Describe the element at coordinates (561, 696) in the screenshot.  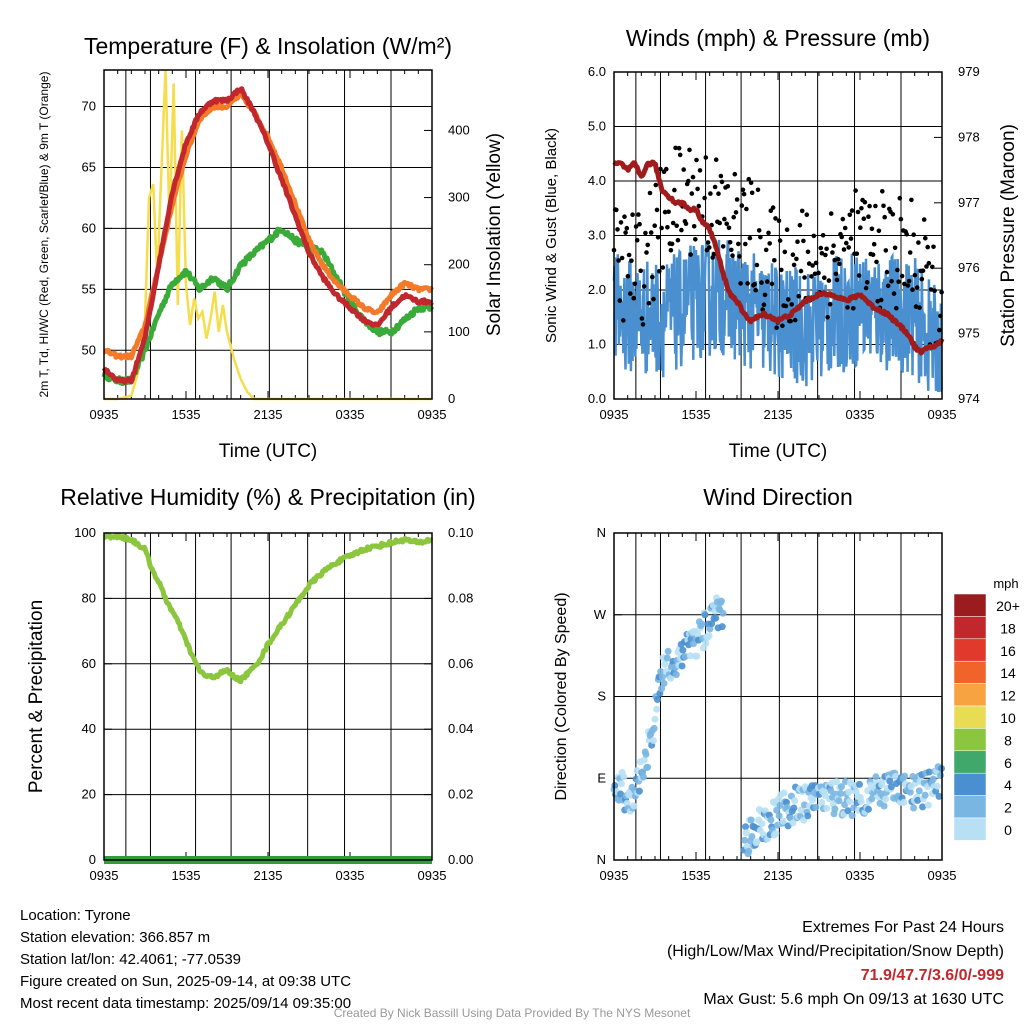
I see `y-axis-label: Direction (Colored By Speed)` at that location.